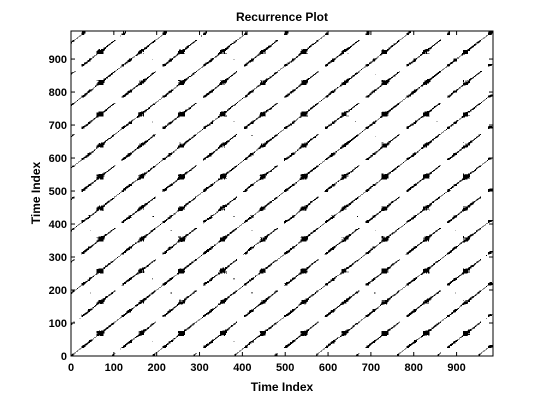 The image size is (550, 400). Describe the element at coordinates (58, 93) in the screenshot. I see `y-tick-label: 800` at that location.